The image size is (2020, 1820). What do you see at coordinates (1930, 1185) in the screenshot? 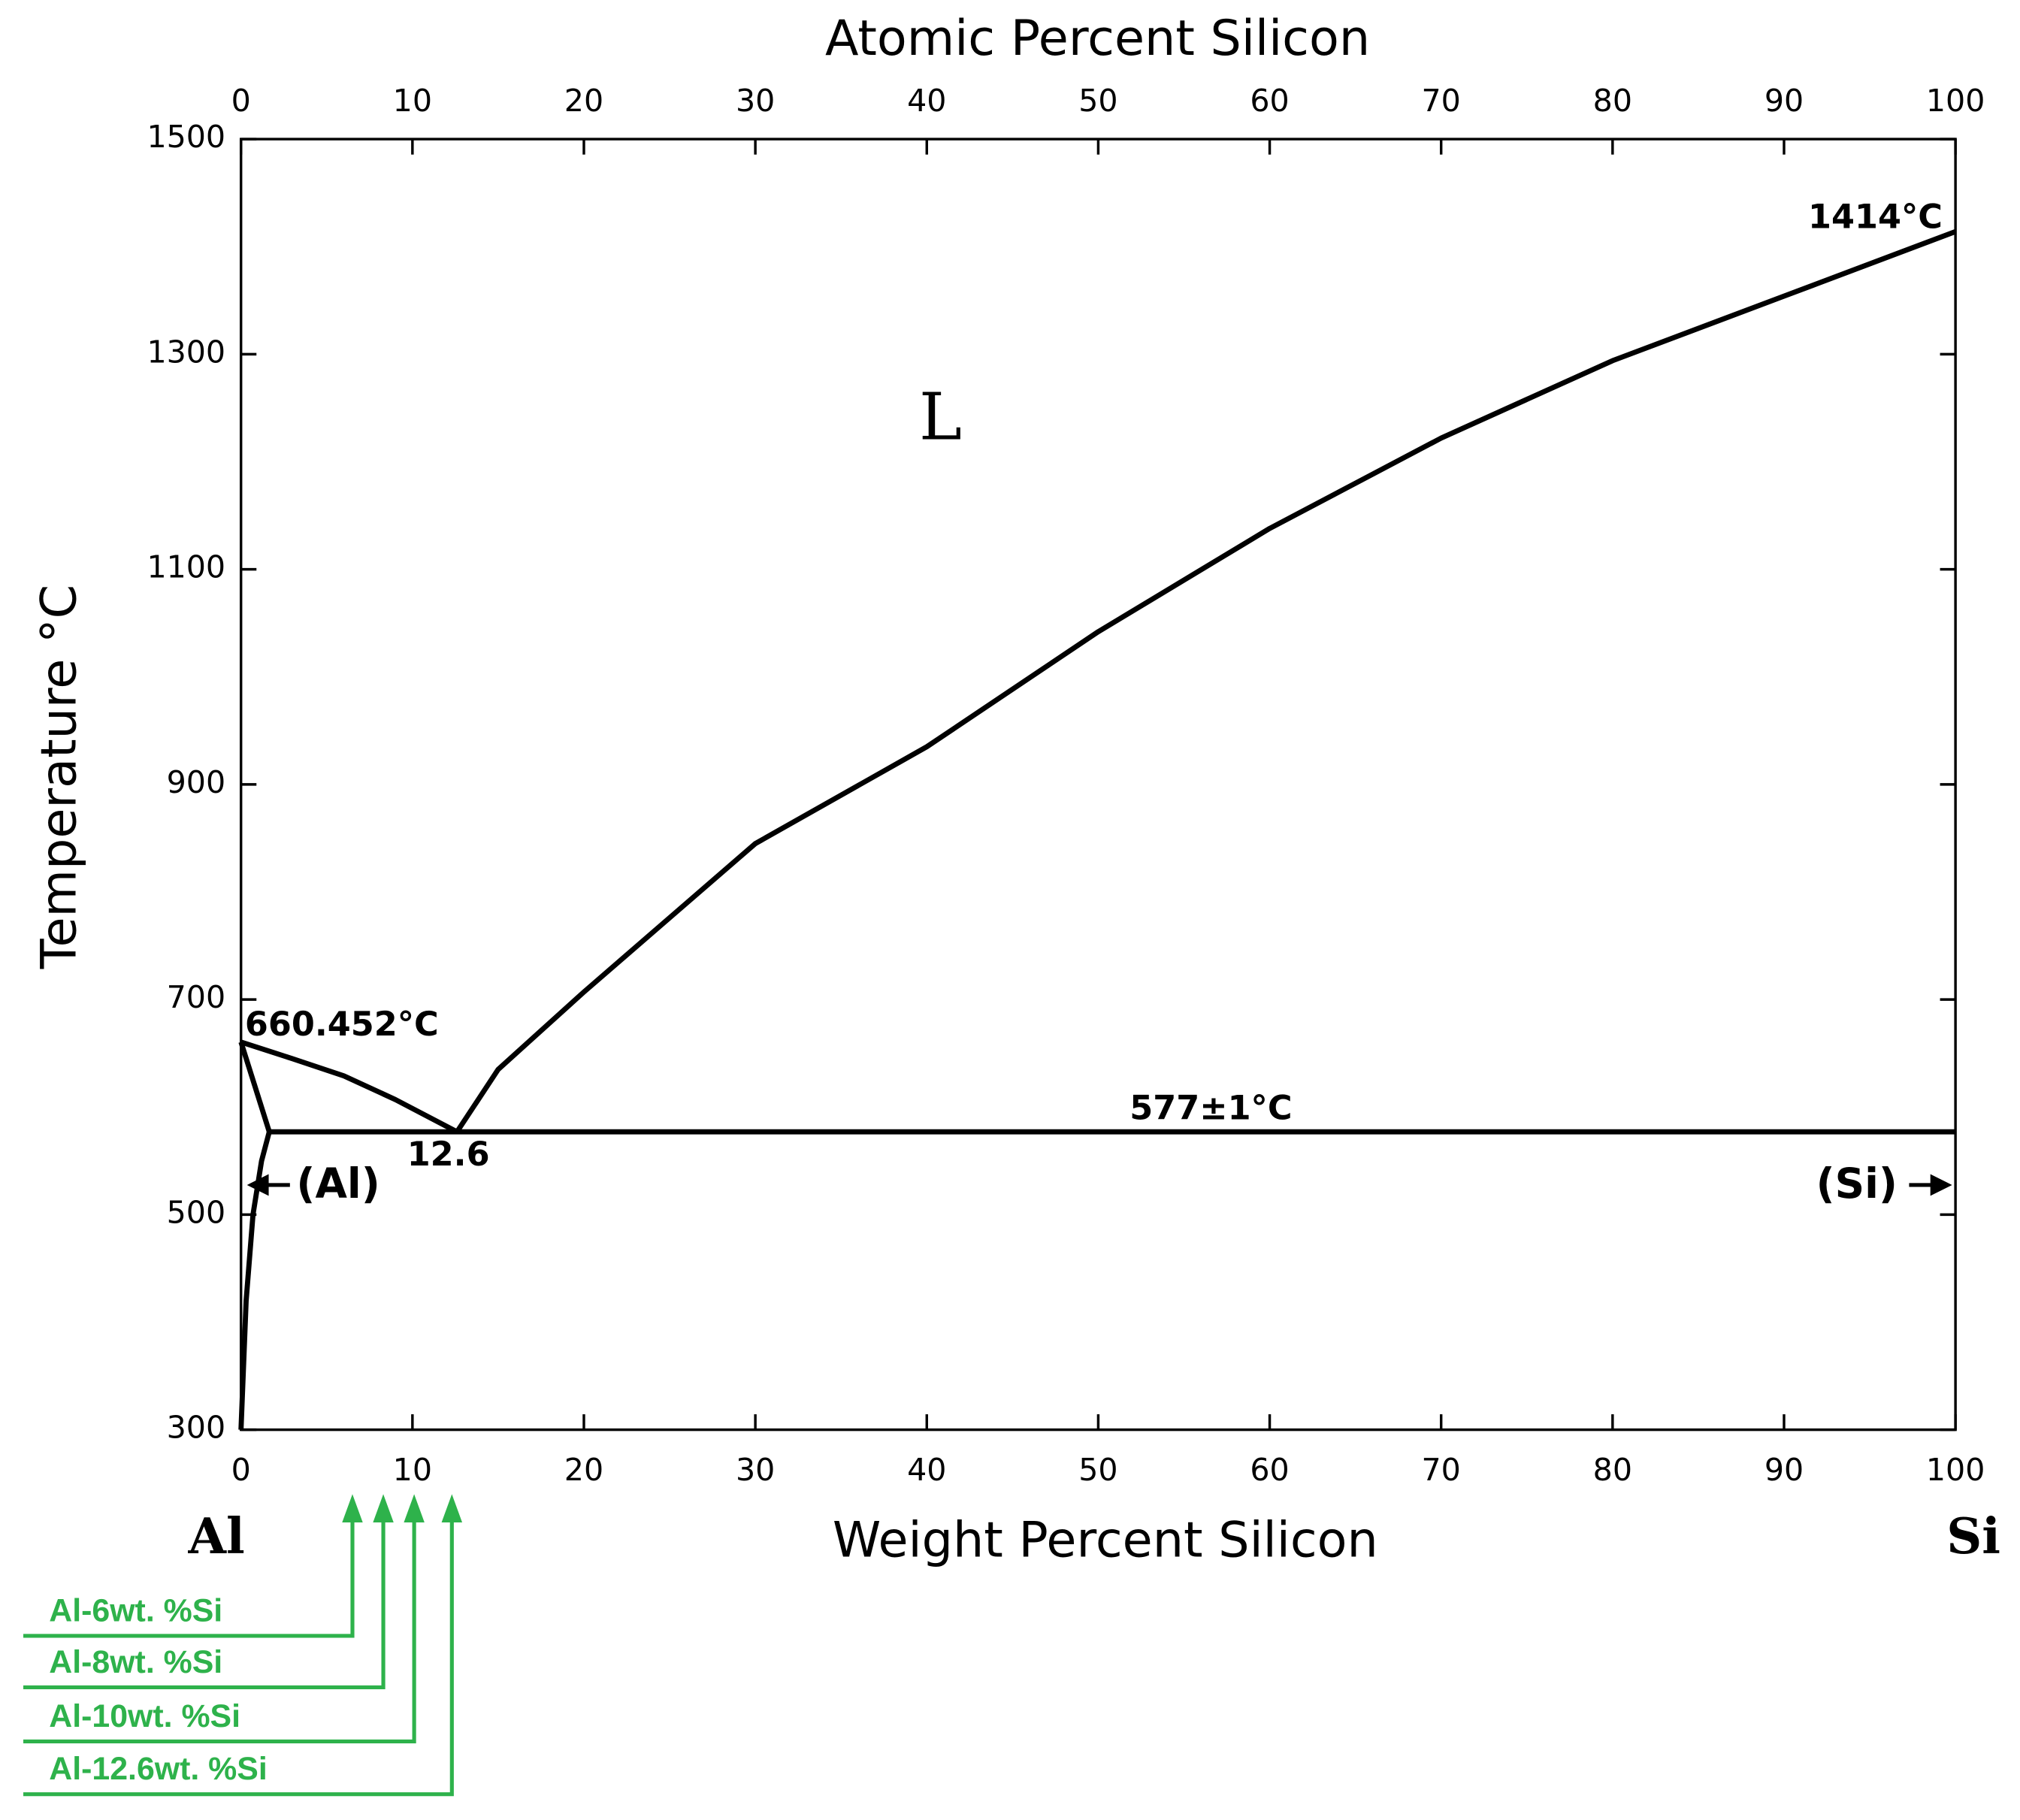
I see `phase-arrow` at bounding box center [1930, 1185].